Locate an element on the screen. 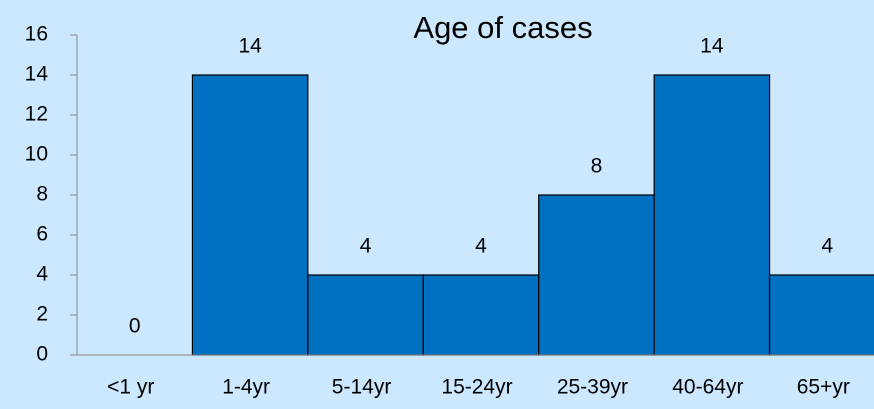 The height and width of the screenshot is (409, 874). x-tick-label: 1-4yr is located at coordinates (246, 387).